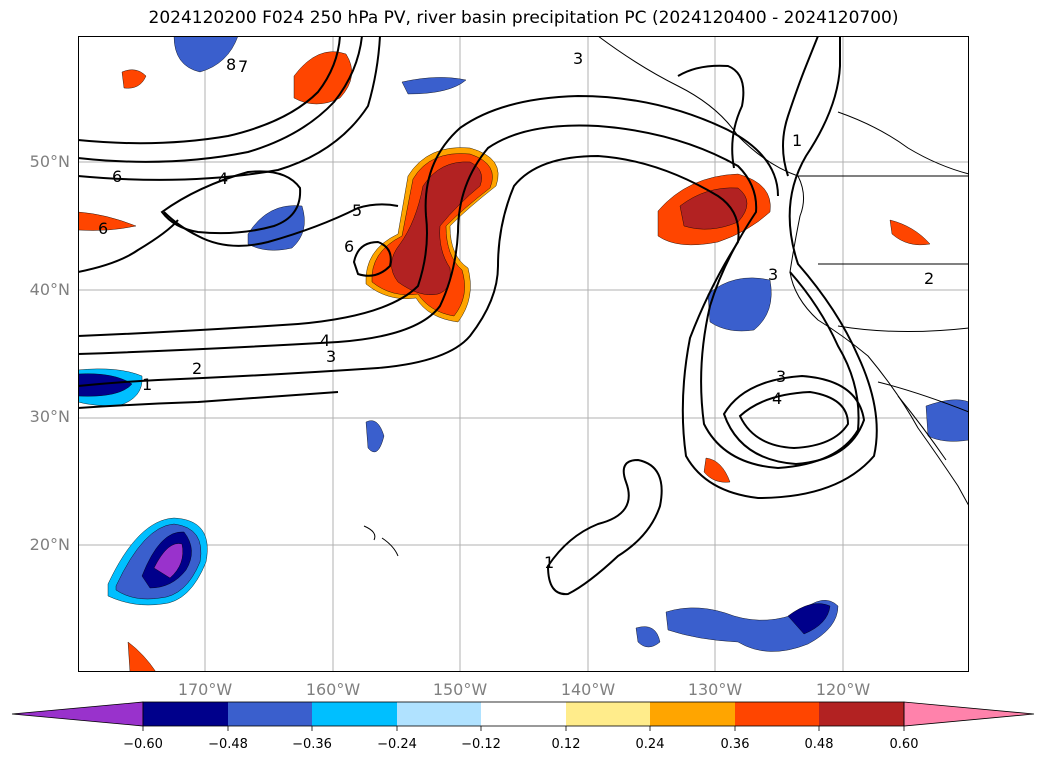  What do you see at coordinates (322, 78) in the screenshot?
I see `positive-patch-gulf-alaska` at bounding box center [322, 78].